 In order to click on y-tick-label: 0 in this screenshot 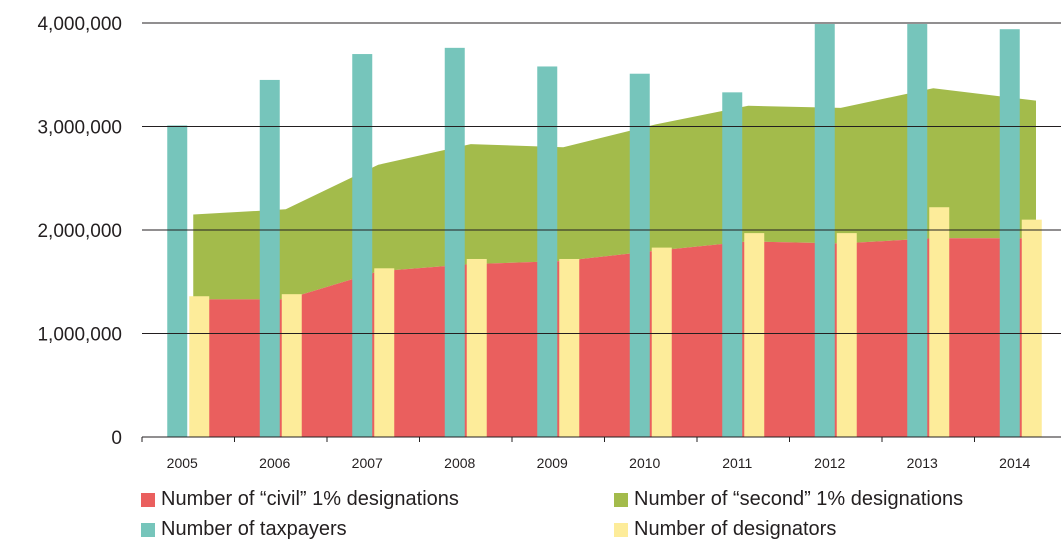, I will do `click(116, 438)`.